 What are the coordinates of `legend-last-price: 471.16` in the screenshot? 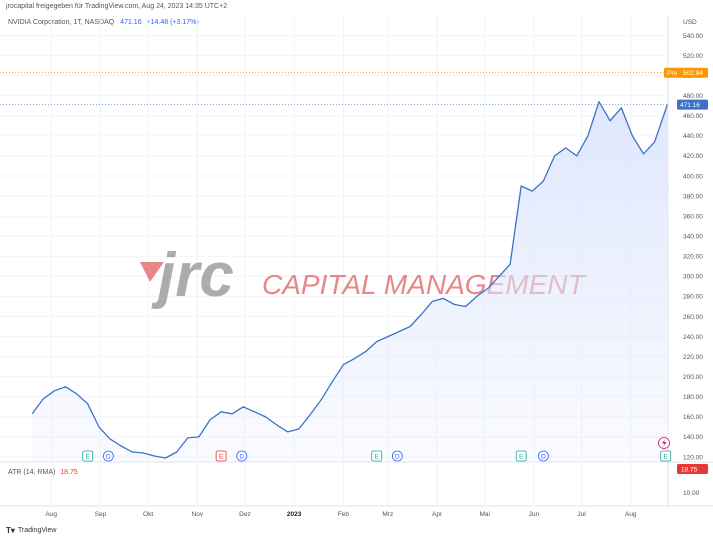 It's located at (131, 22).